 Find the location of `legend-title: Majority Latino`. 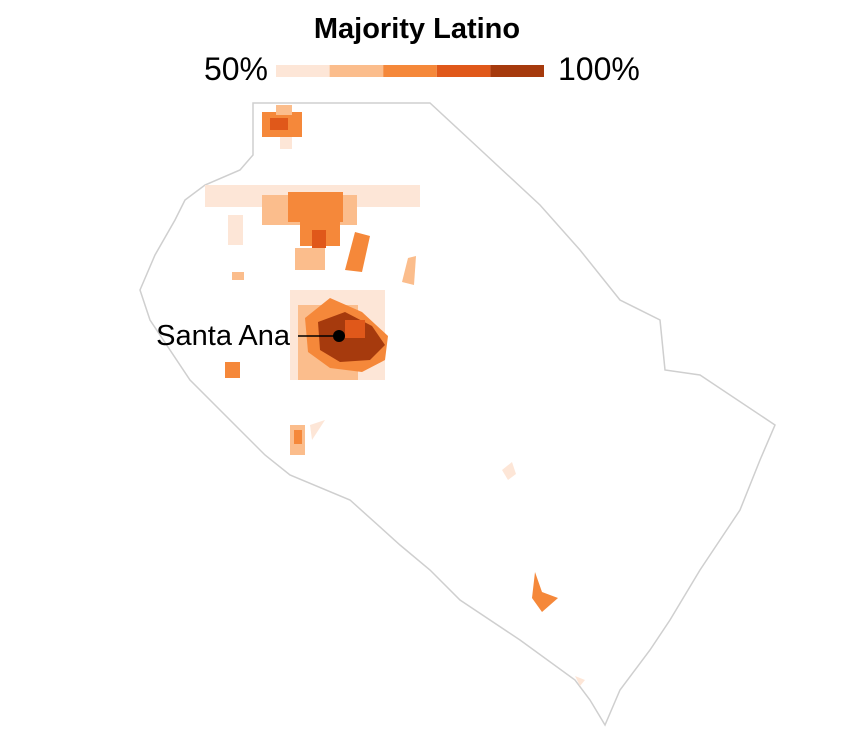

legend-title: Majority Latino is located at coordinates (417, 29).